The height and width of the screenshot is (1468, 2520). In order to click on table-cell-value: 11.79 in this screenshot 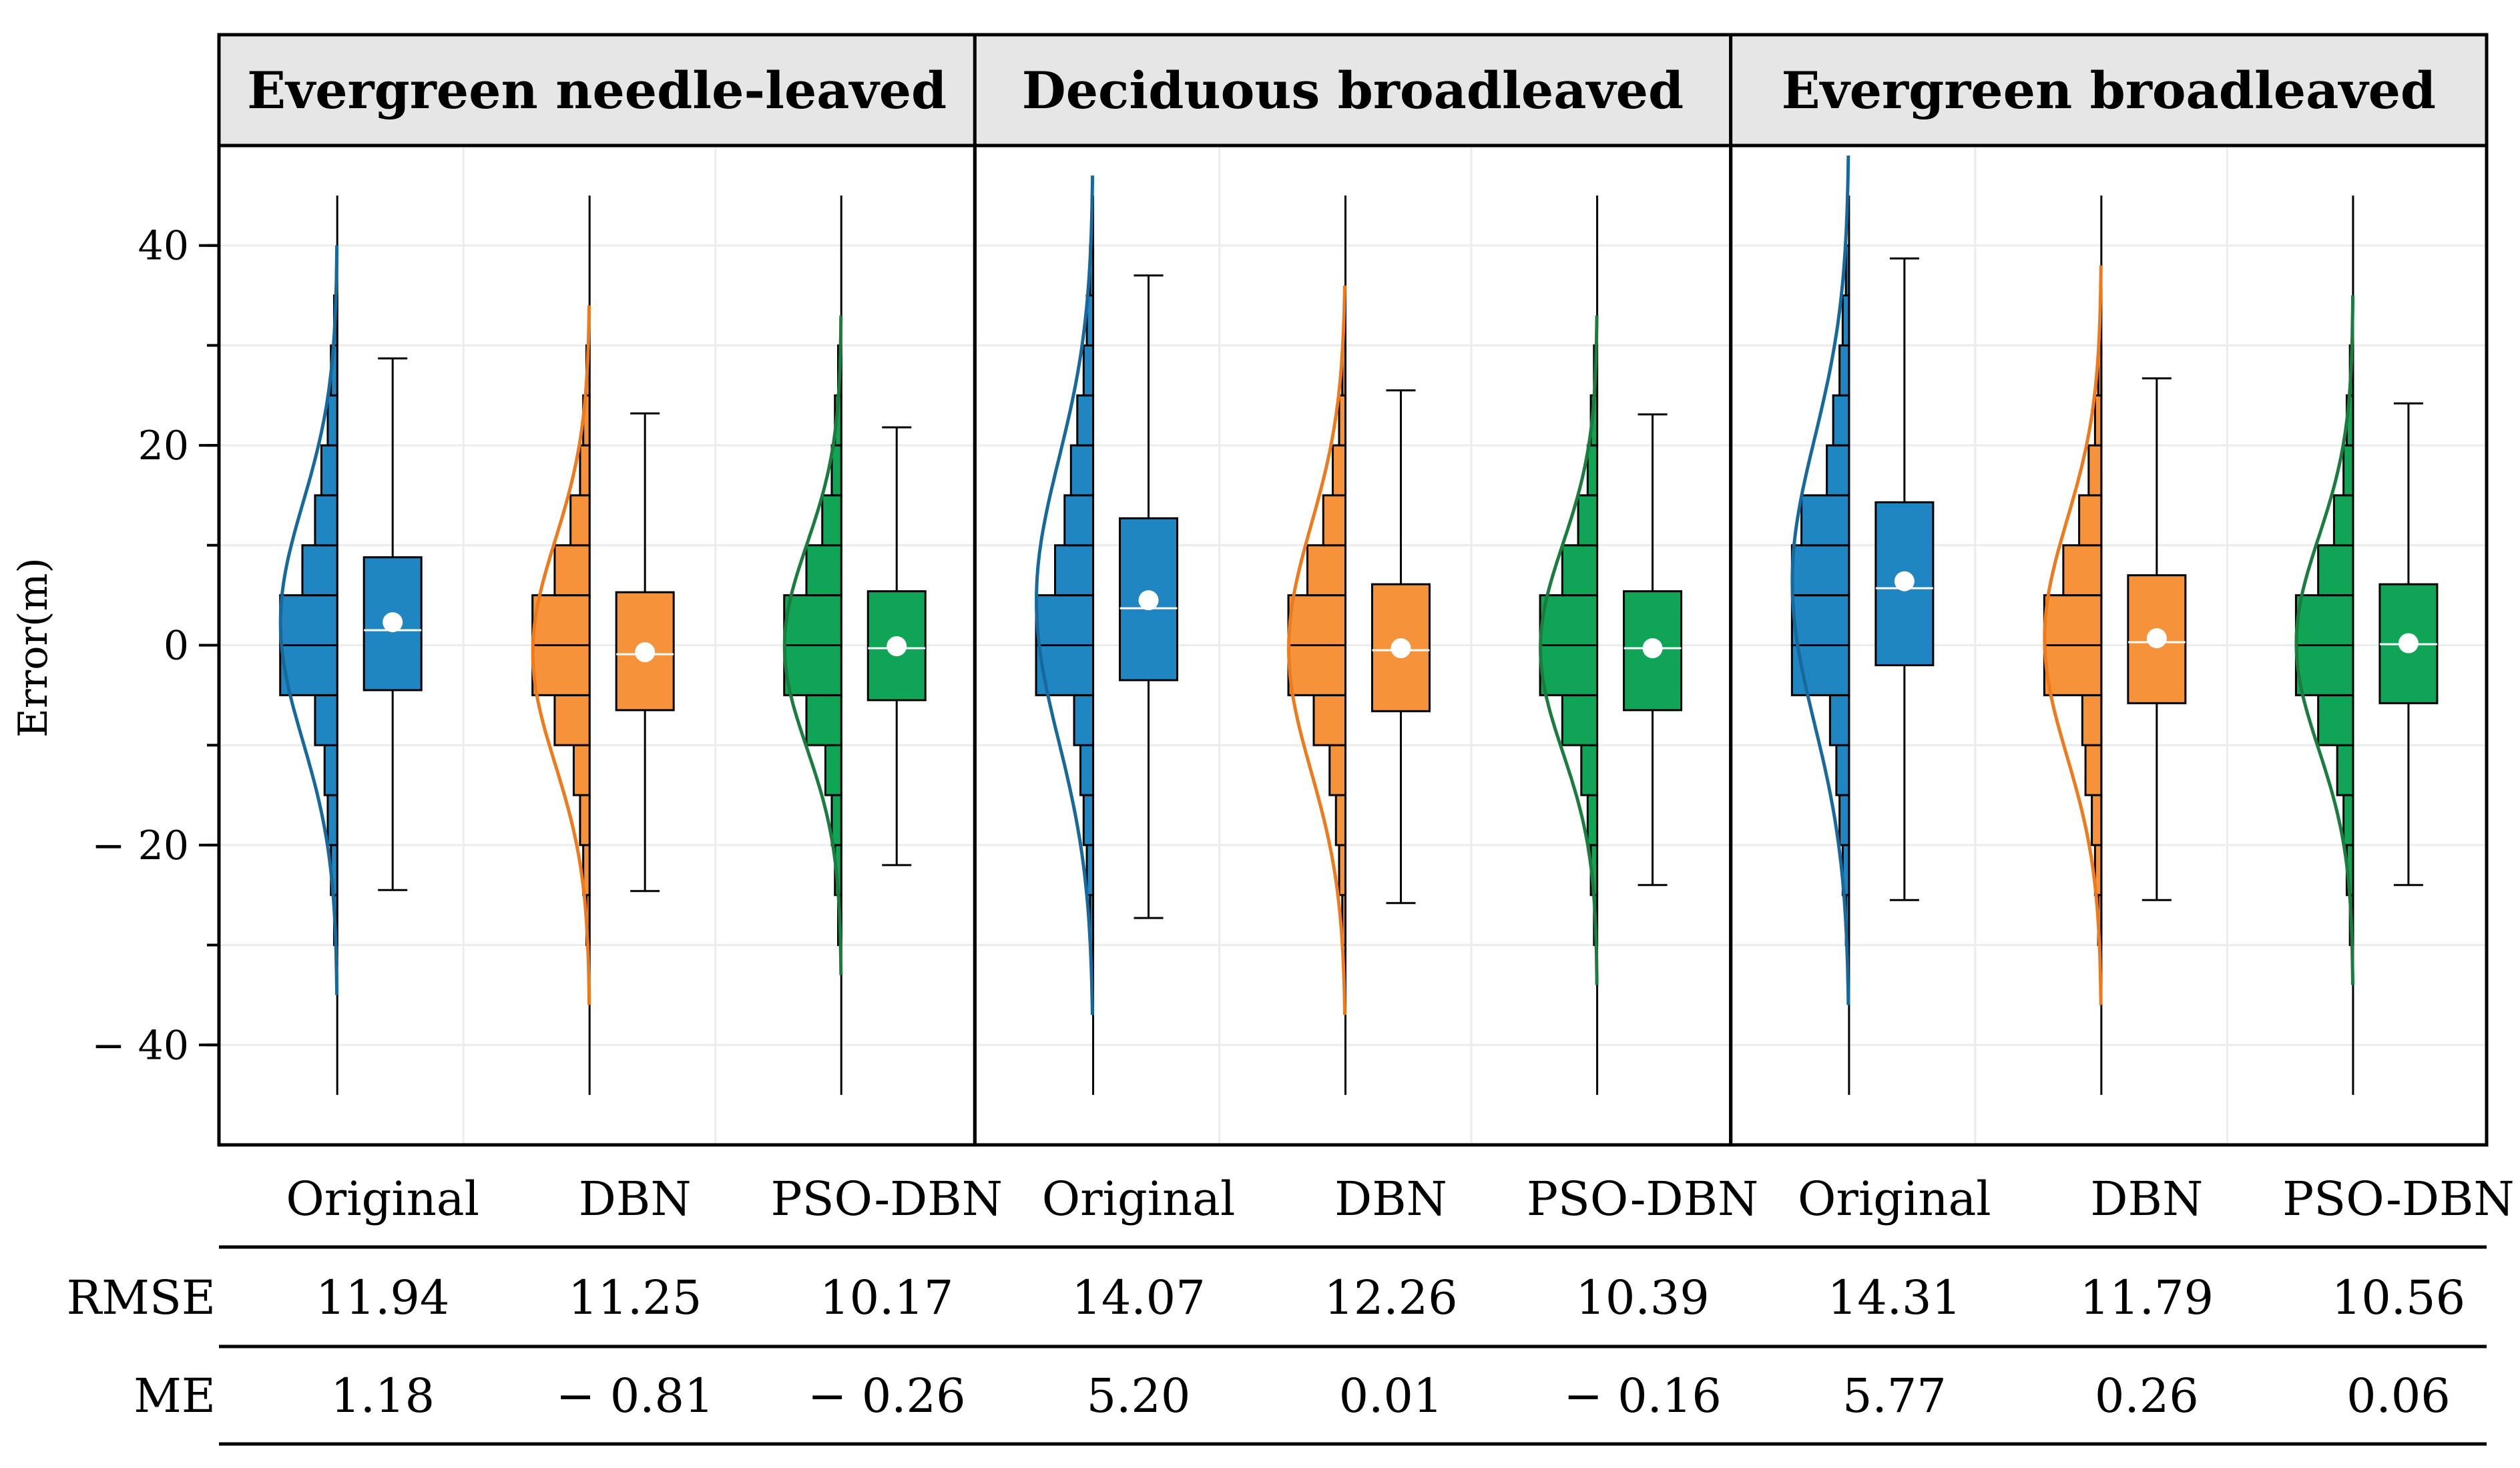, I will do `click(2147, 1297)`.